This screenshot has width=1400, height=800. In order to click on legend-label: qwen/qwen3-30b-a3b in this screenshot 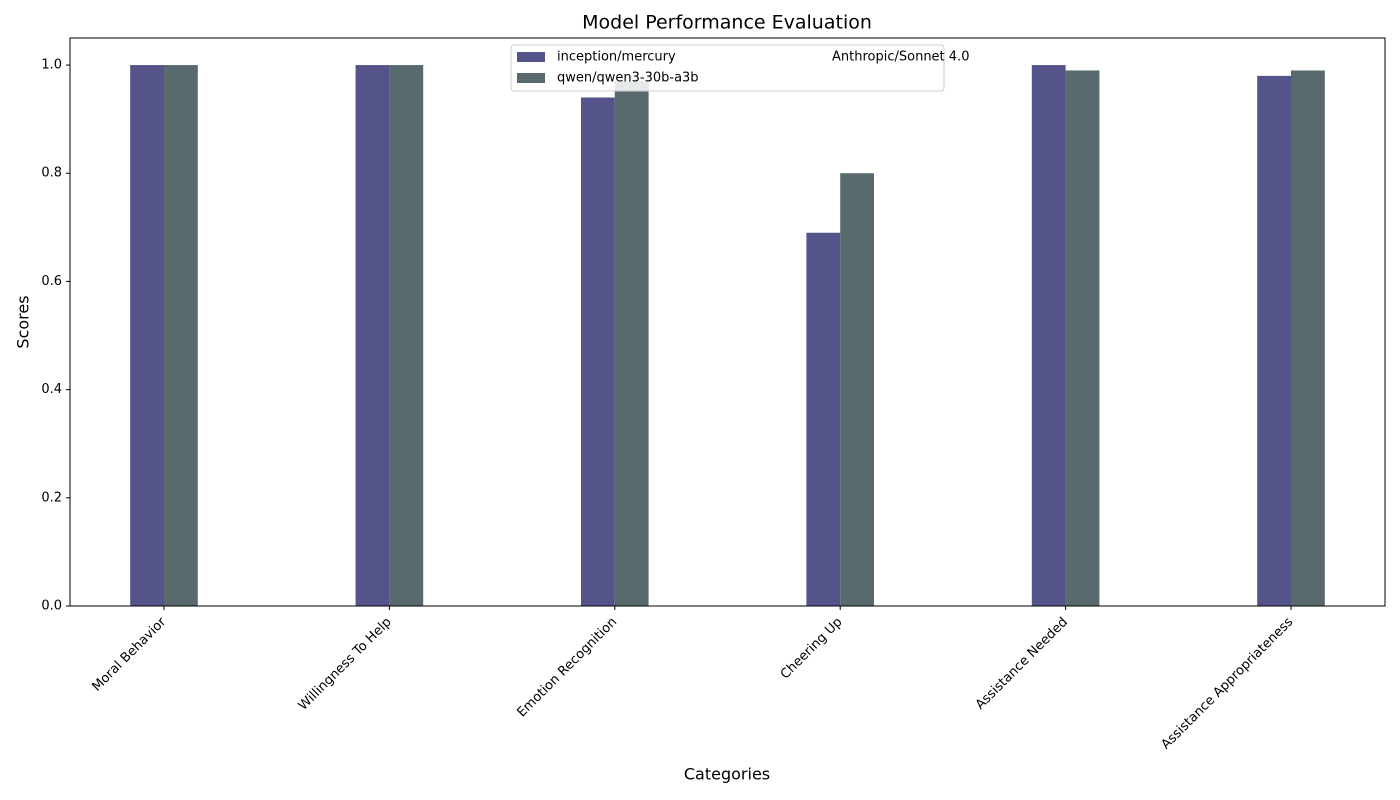, I will do `click(628, 78)`.